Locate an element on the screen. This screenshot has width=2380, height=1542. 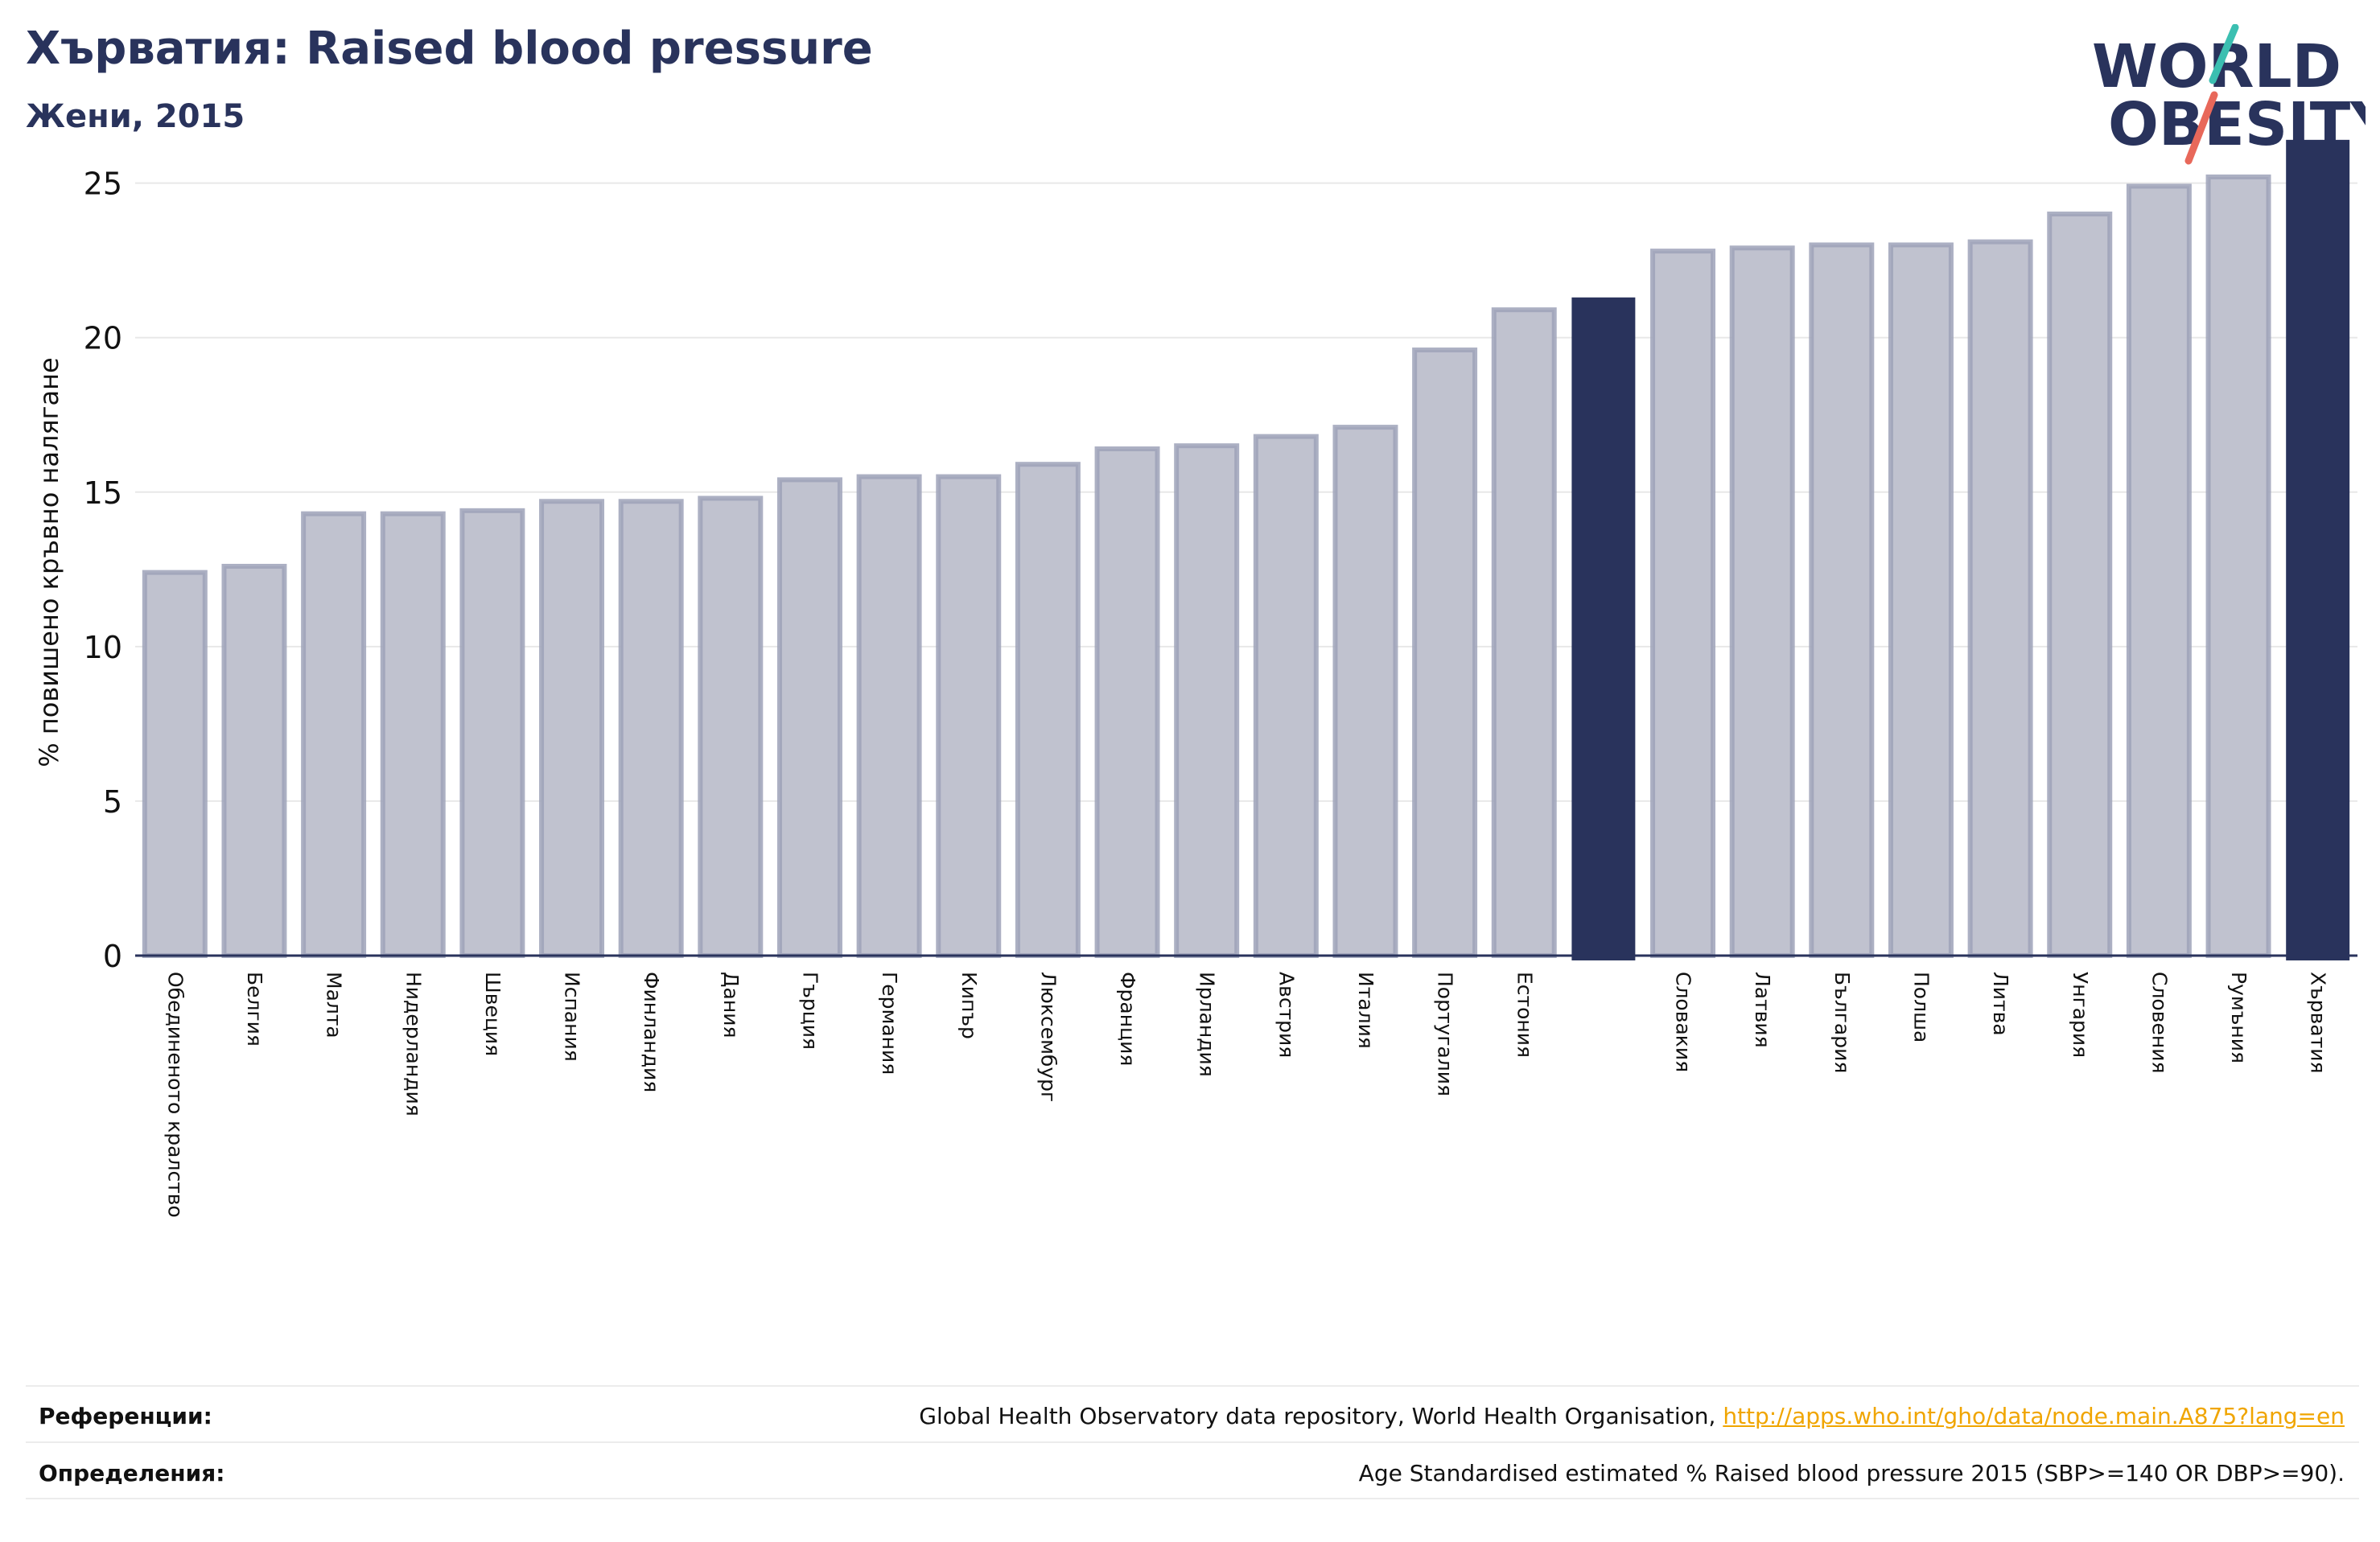
logo-slash-teal is located at coordinates (2224, 54).